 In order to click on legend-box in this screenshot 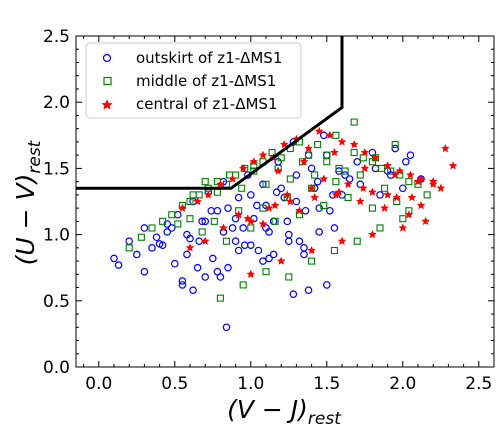, I will do `click(193, 80)`.